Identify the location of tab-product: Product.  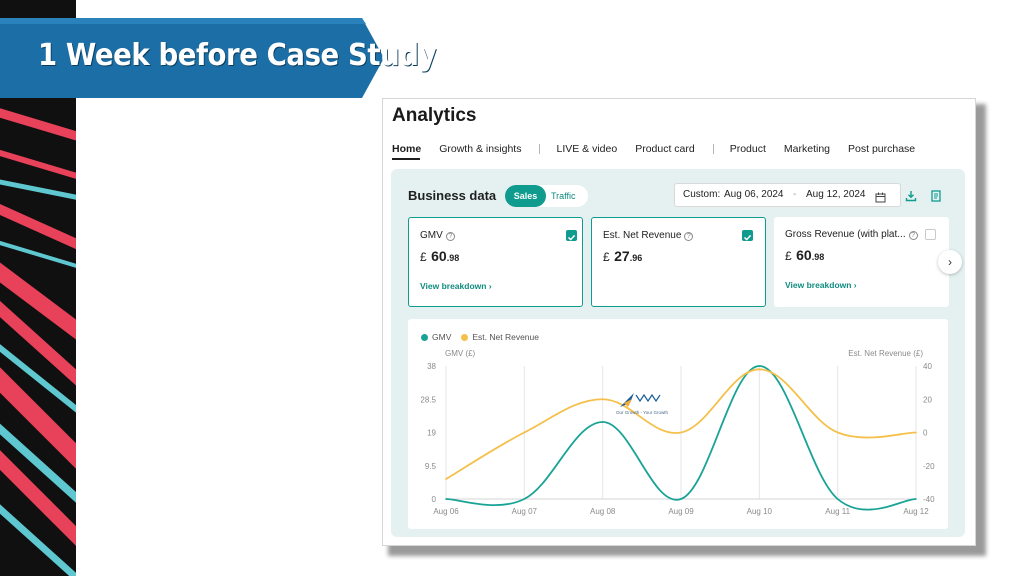
(747, 149).